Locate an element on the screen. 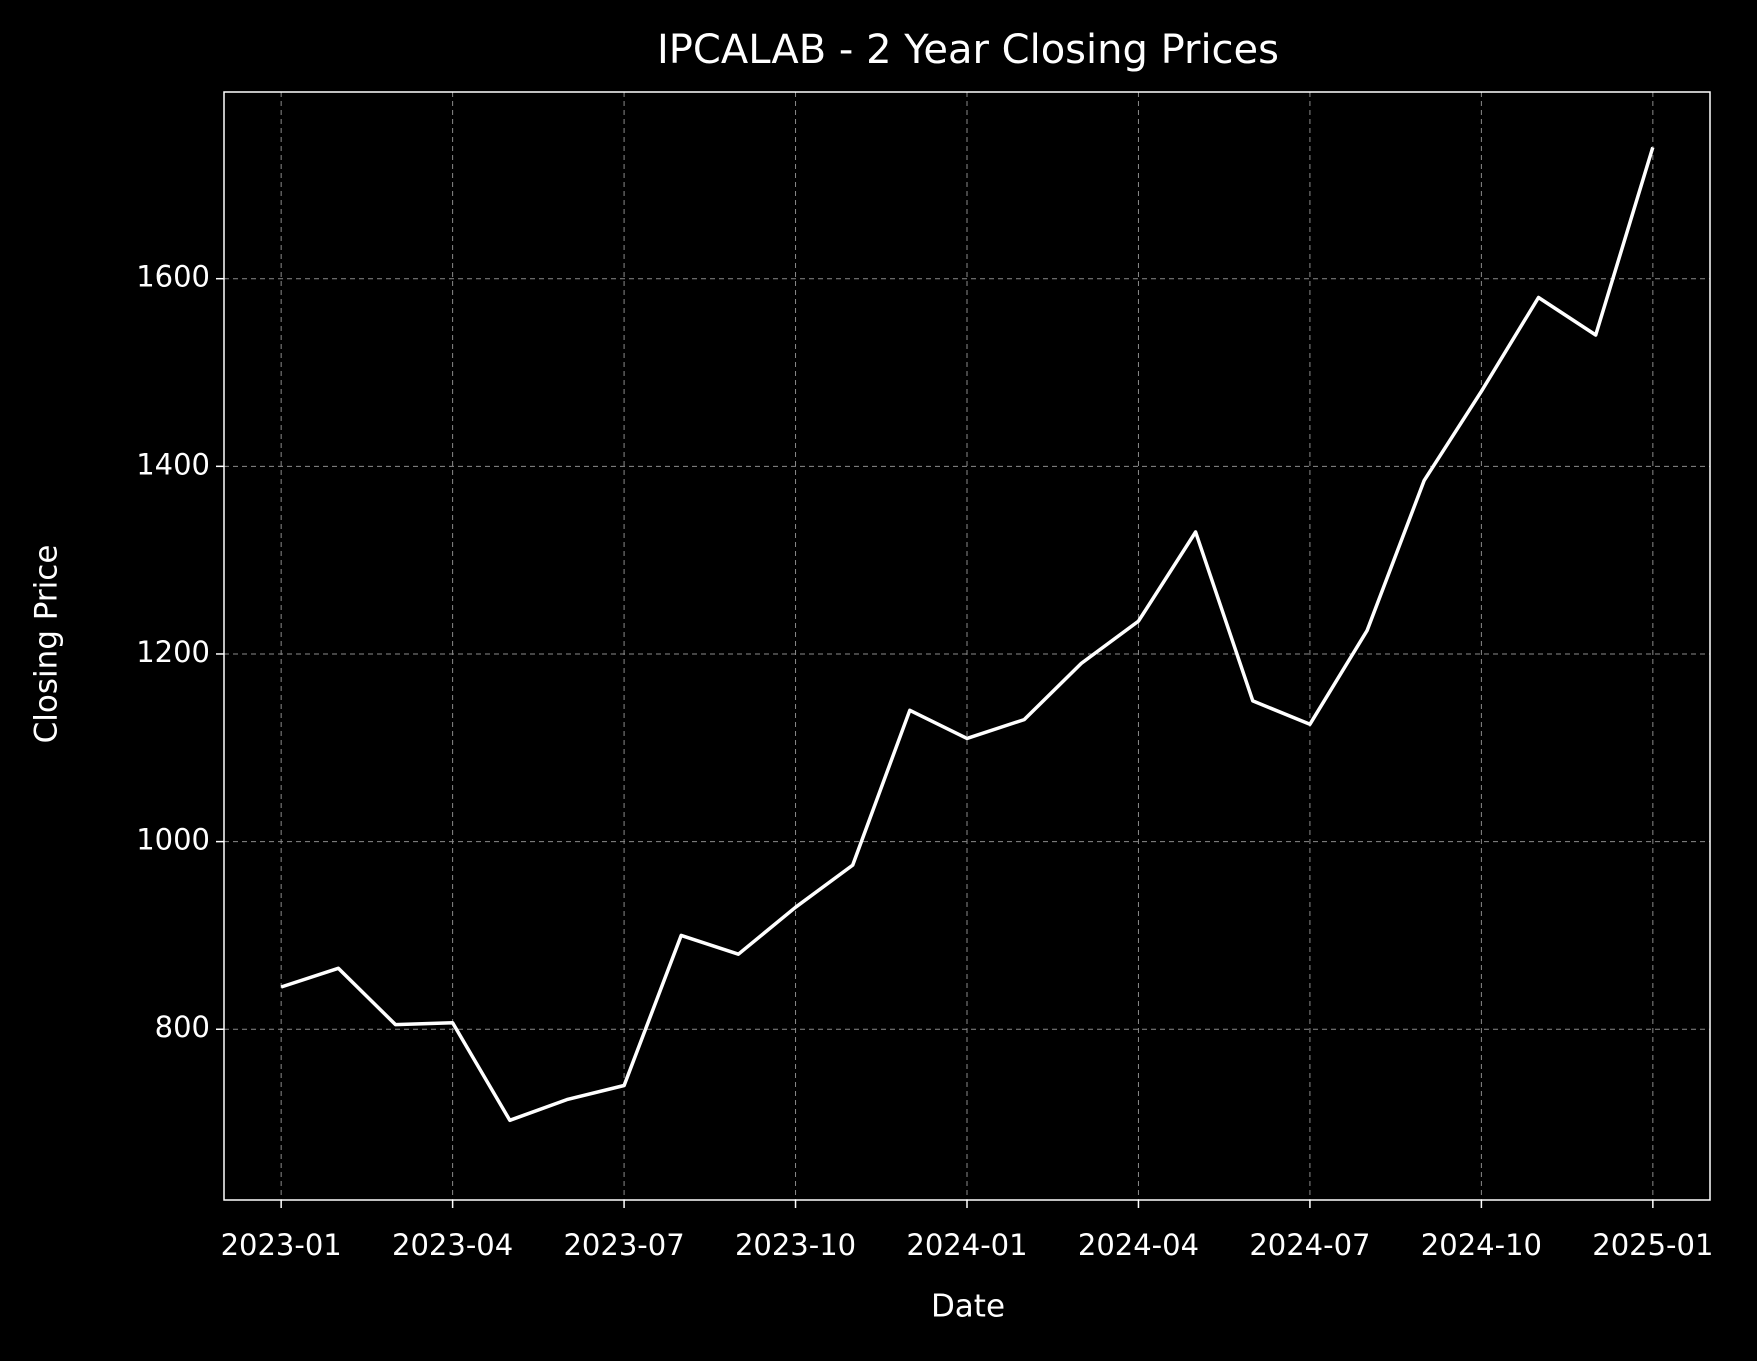 The width and height of the screenshot is (1757, 1361). y-tick-label: 800 is located at coordinates (182, 1027).